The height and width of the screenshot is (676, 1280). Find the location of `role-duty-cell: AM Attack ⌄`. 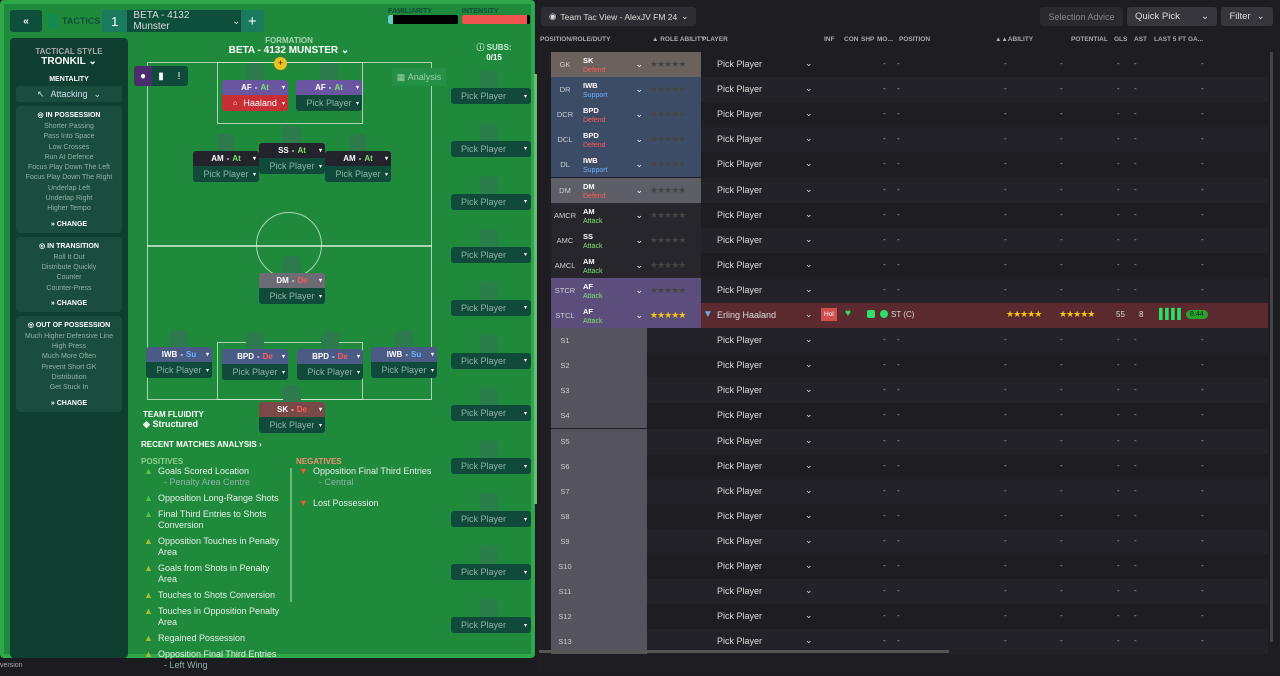

role-duty-cell: AM Attack ⌄ is located at coordinates (613, 215).